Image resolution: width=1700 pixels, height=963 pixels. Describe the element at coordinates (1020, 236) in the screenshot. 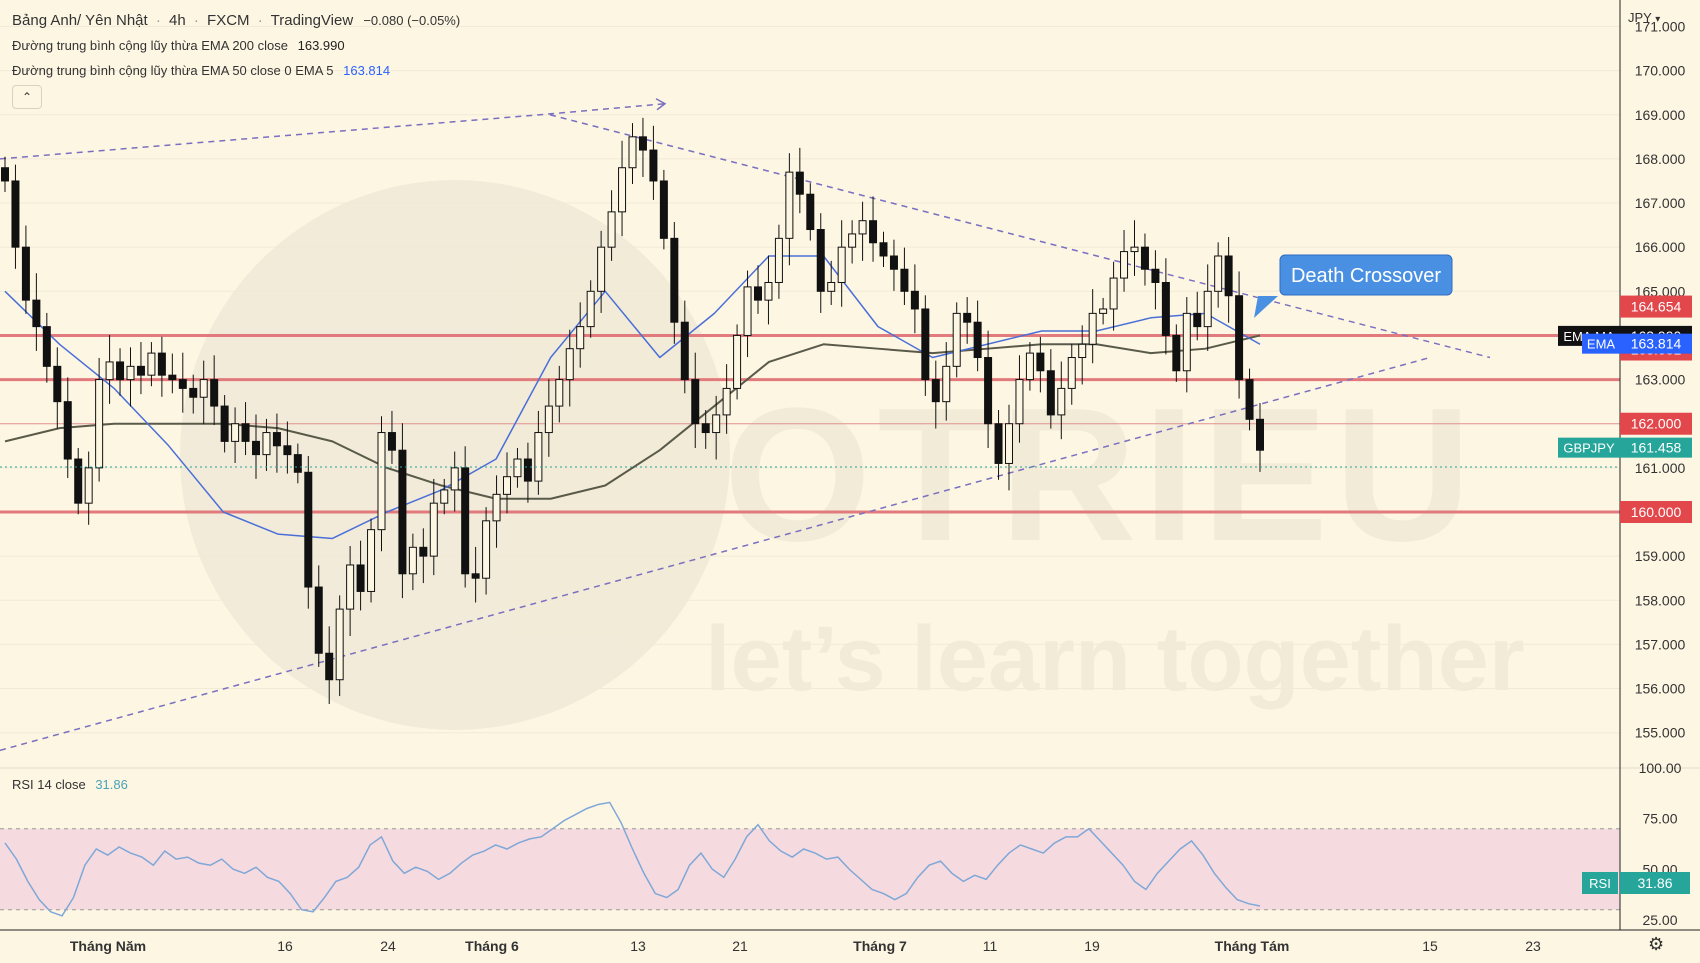

I see `trend-line` at that location.